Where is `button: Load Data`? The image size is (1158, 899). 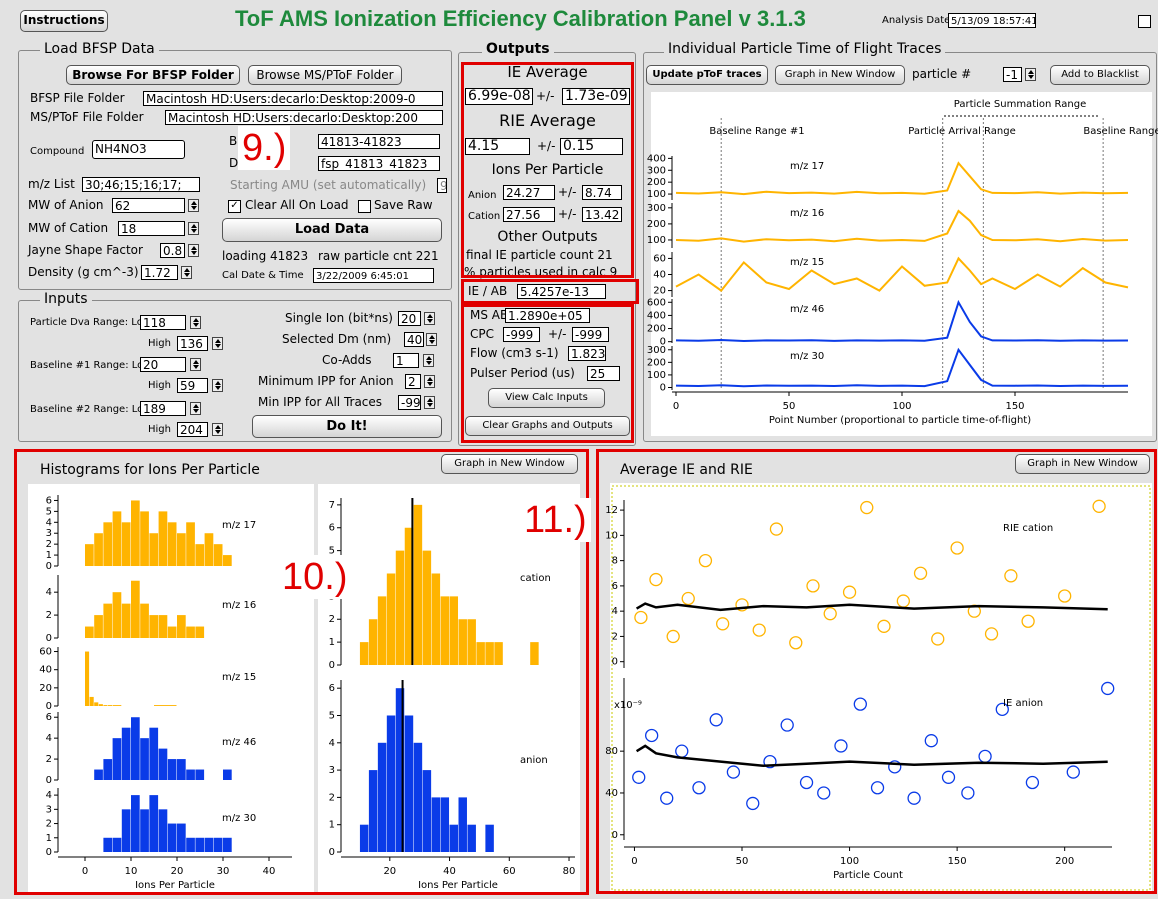
button: Load Data is located at coordinates (332, 230).